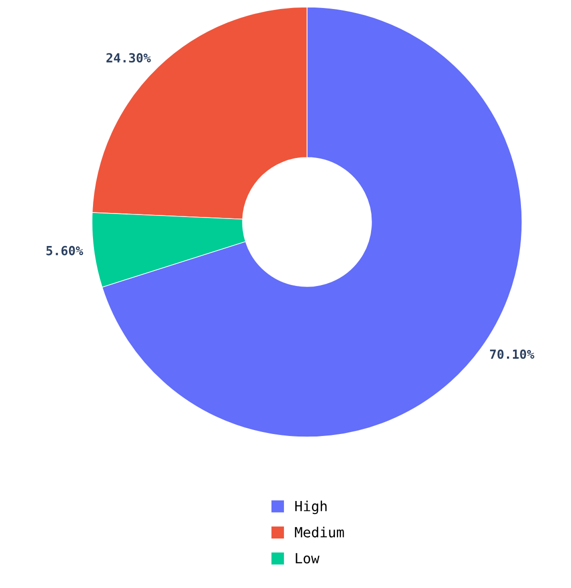  What do you see at coordinates (319, 532) in the screenshot?
I see `legend-label: Medium` at bounding box center [319, 532].